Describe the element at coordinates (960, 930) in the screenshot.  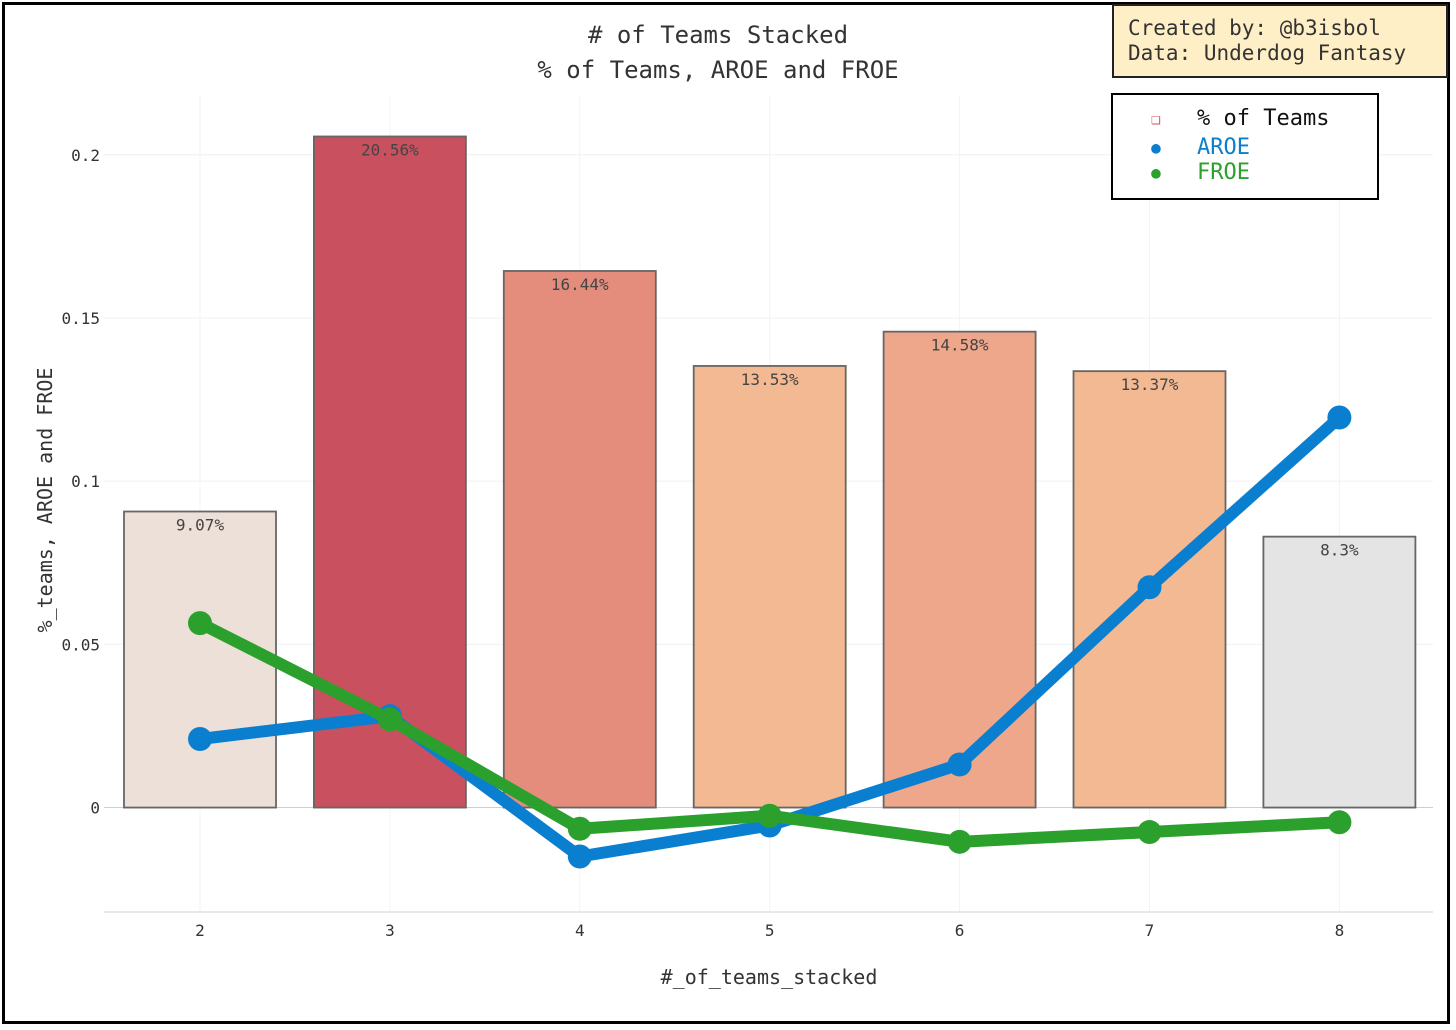
I see `x-tick-label: 6` at that location.